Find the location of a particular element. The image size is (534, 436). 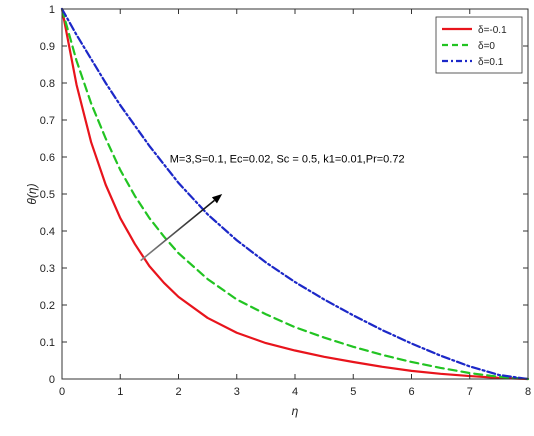

x-tick-label: 3 is located at coordinates (237, 392).